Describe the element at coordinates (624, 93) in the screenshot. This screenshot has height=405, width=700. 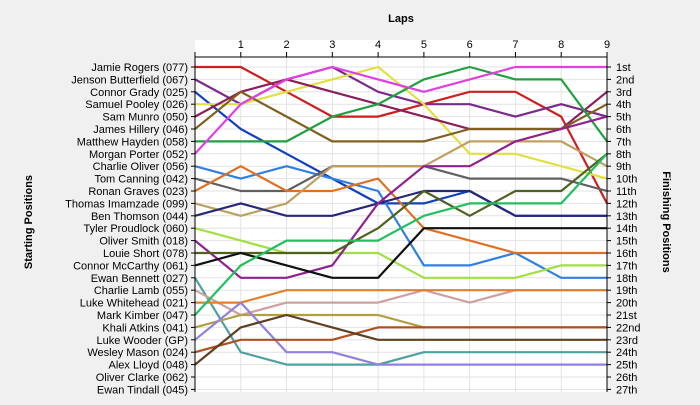
I see `finishing-position-label: 3rd` at that location.